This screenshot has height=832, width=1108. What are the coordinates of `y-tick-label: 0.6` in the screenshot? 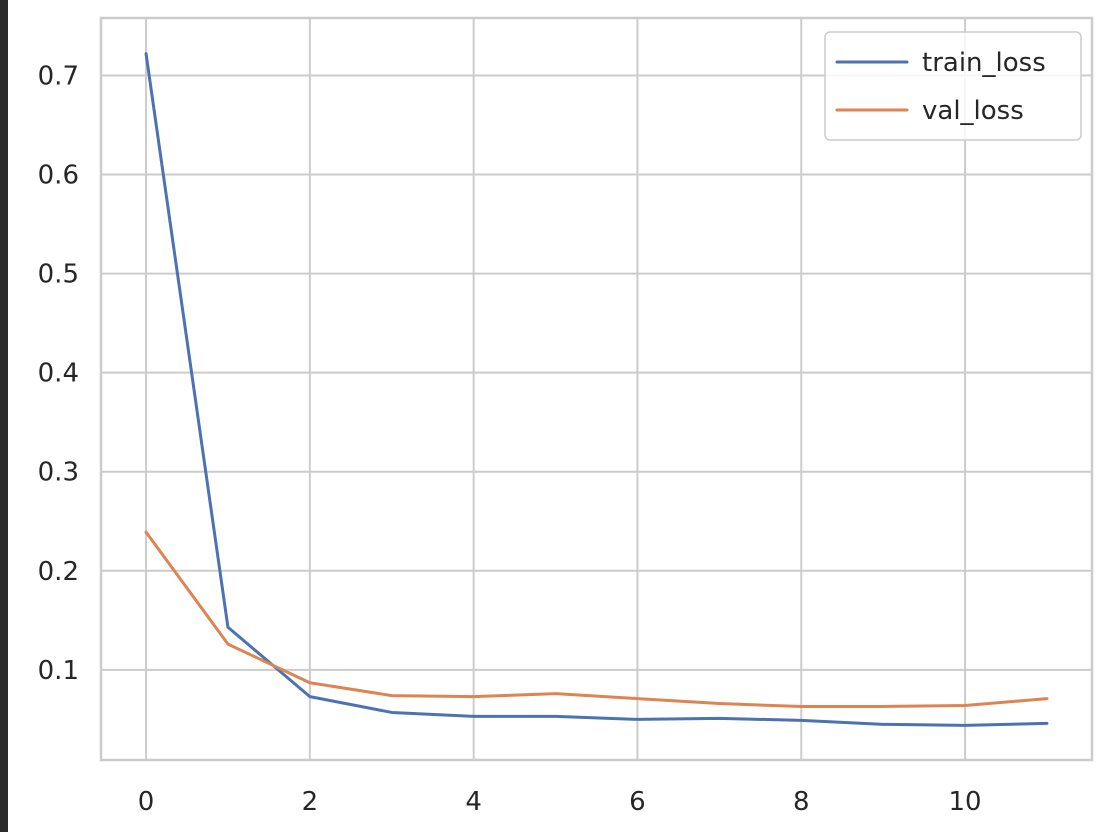 It's located at (58, 176).